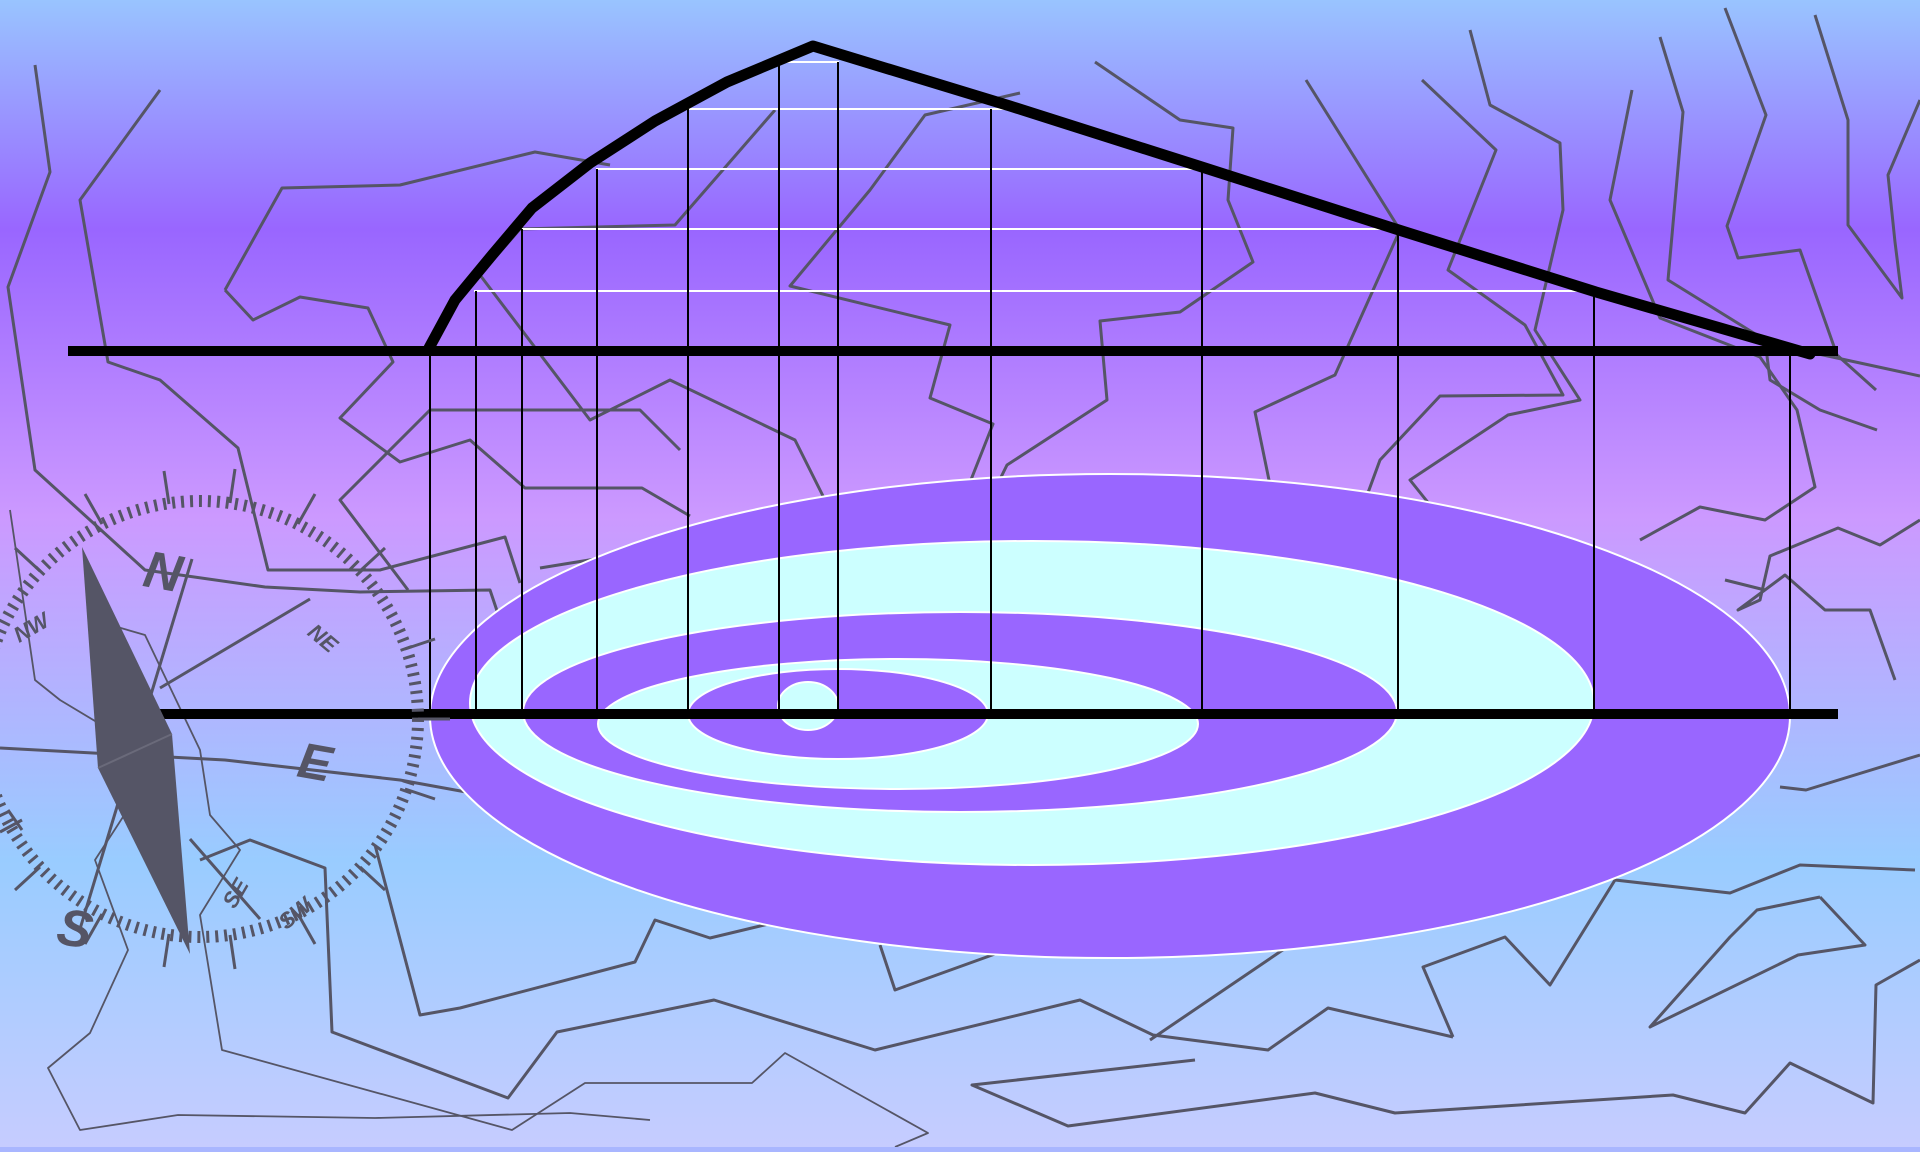 The width and height of the screenshot is (1920, 1152). What do you see at coordinates (225, 879) in the screenshot?
I see `compass-axis-se` at bounding box center [225, 879].